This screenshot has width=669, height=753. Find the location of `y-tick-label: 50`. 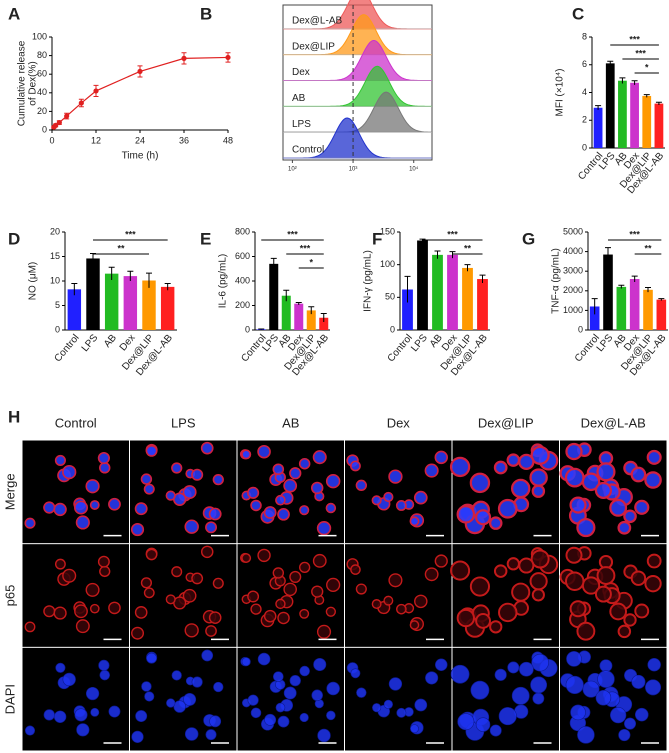

y-tick-label: 50 is located at coordinates (390, 297).